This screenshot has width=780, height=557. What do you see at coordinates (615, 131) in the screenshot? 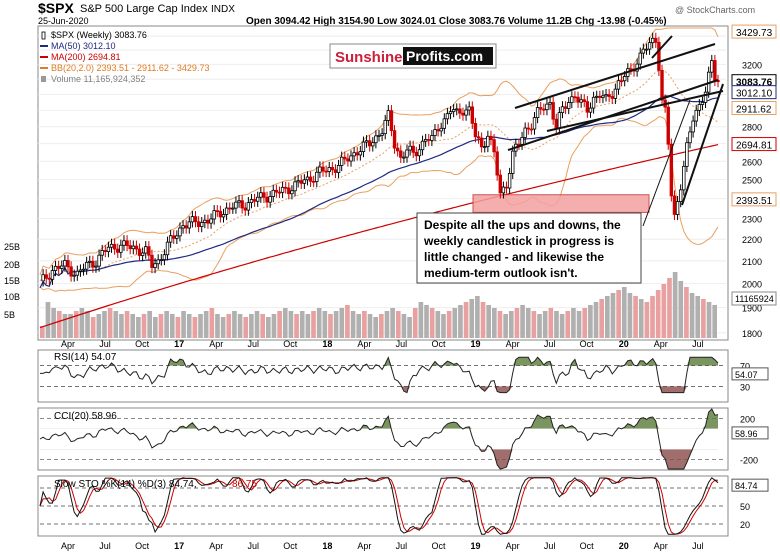
I see `trendlines` at bounding box center [615, 131].